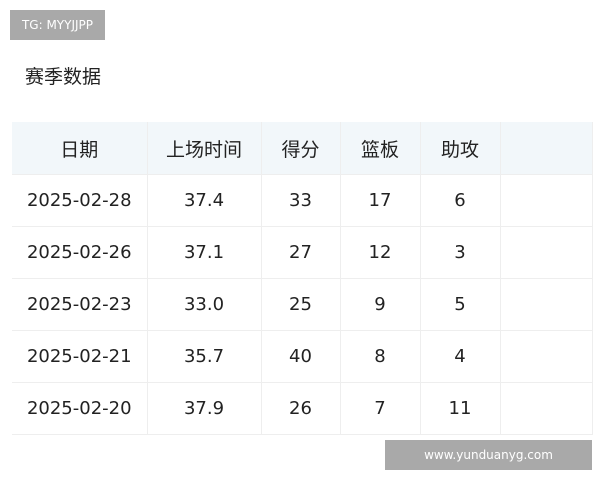 The image size is (600, 480). What do you see at coordinates (380, 200) in the screenshot?
I see `cell-rebounds: 17` at bounding box center [380, 200].